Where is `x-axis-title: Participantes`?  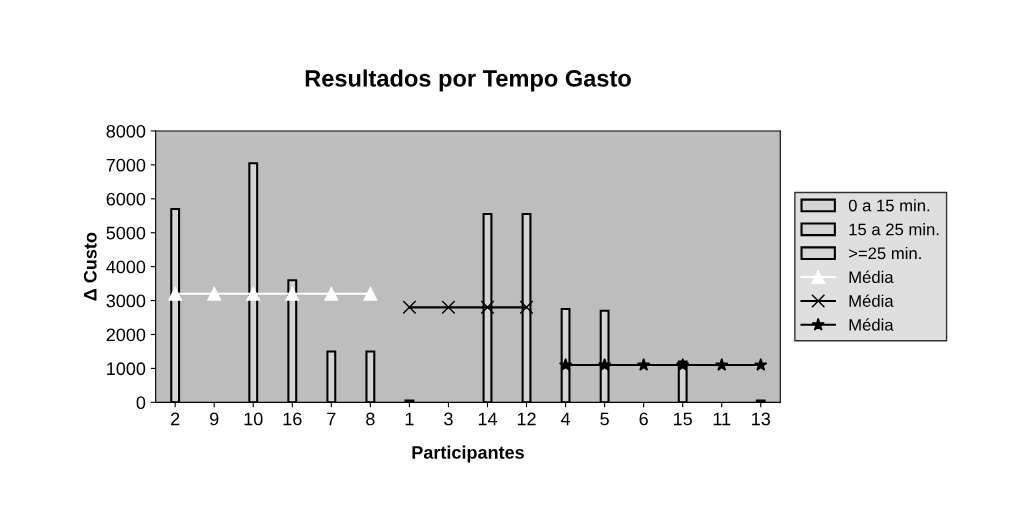
x-axis-title: Participantes is located at coordinates (468, 454).